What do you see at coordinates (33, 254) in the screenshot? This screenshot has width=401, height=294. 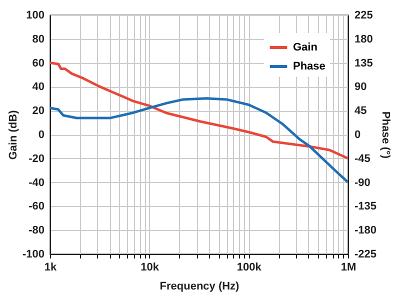 I see `y-tick-label: -100` at bounding box center [33, 254].